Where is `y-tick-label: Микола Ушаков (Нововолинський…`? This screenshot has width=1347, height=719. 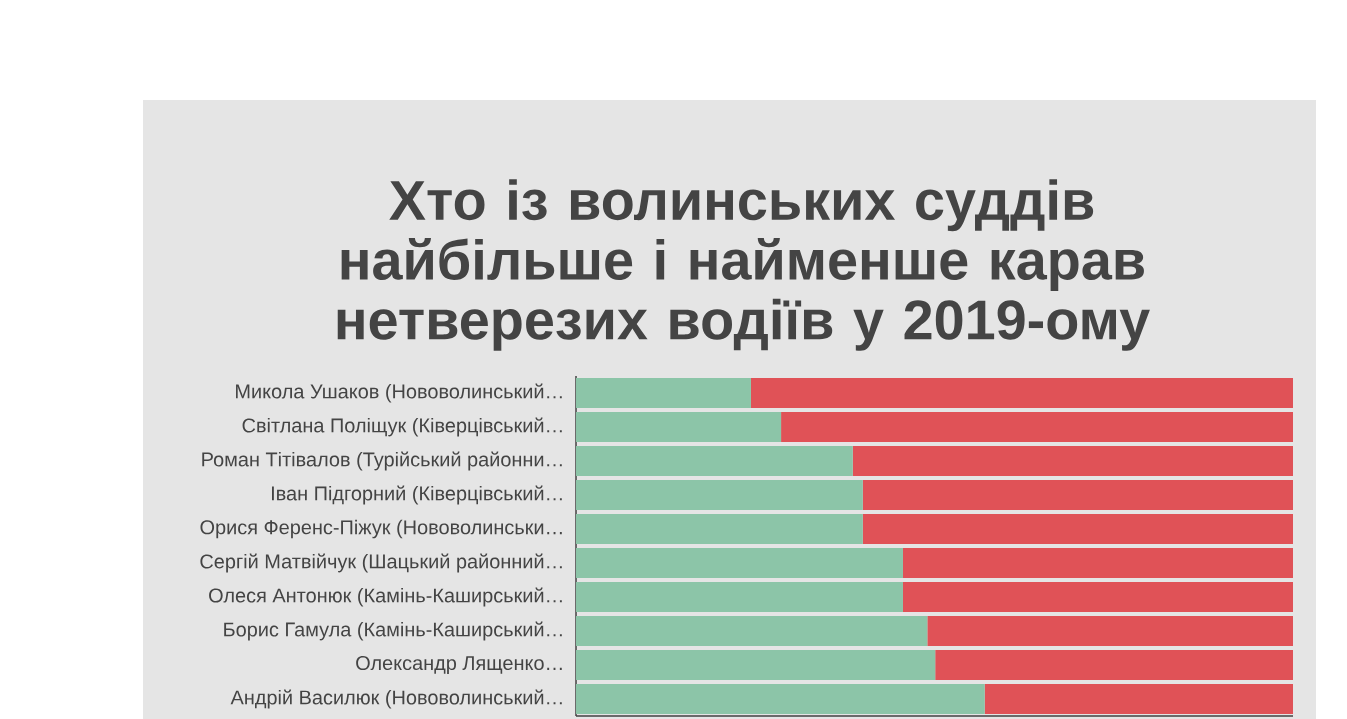
y-tick-label: Микола Ушаков (Нововолинський… is located at coordinates (399, 393).